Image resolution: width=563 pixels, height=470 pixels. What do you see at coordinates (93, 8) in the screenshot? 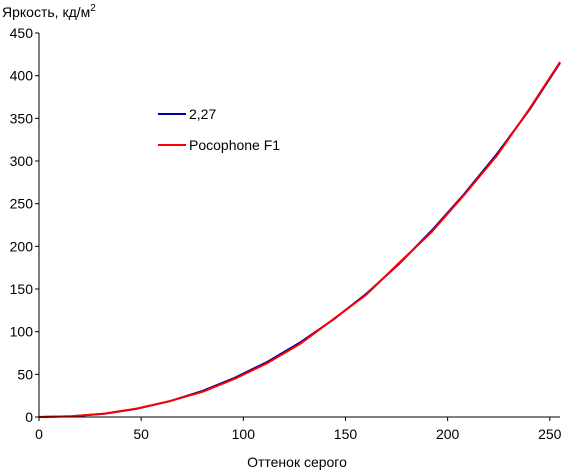
I see `y-axis-title-superscript: 2` at bounding box center [93, 8].